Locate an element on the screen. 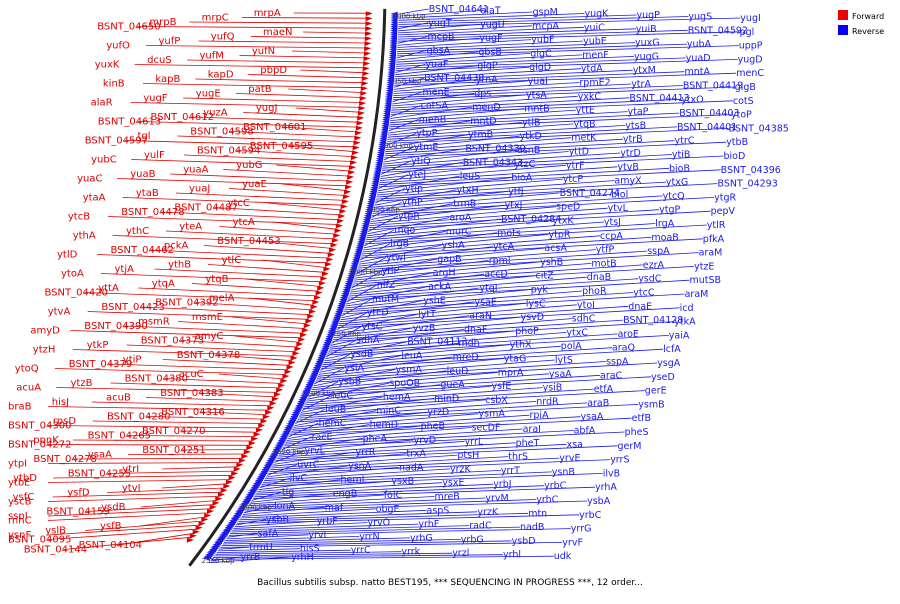  reverse-gene-label: yrbC is located at coordinates (555, 486).